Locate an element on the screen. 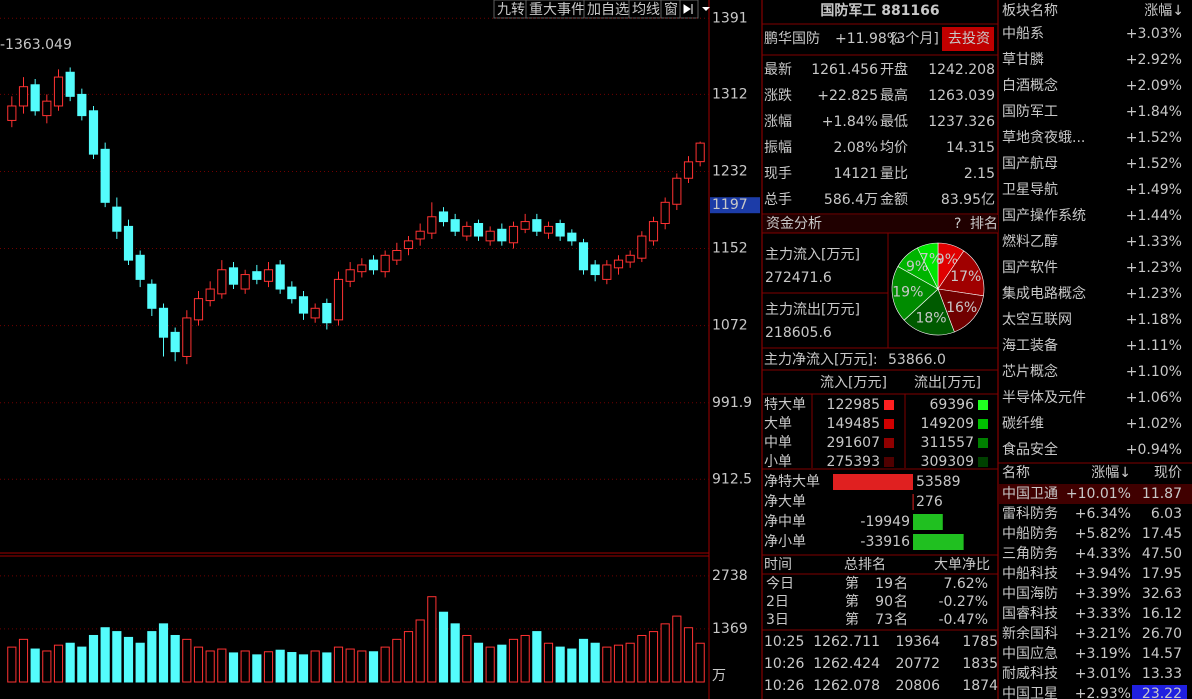 This screenshot has width=1192, height=699. price-marker: -1363.049 is located at coordinates (36, 45).